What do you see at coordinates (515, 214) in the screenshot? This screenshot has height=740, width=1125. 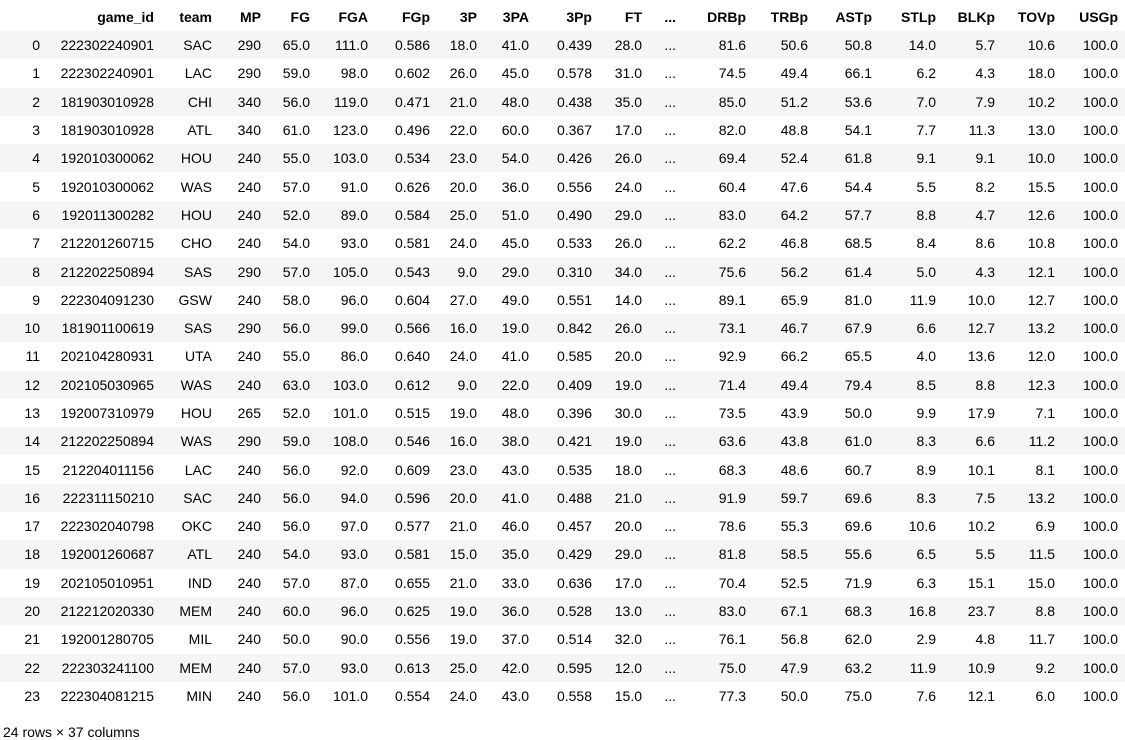 I see `table-cell: 51.0` at bounding box center [515, 214].